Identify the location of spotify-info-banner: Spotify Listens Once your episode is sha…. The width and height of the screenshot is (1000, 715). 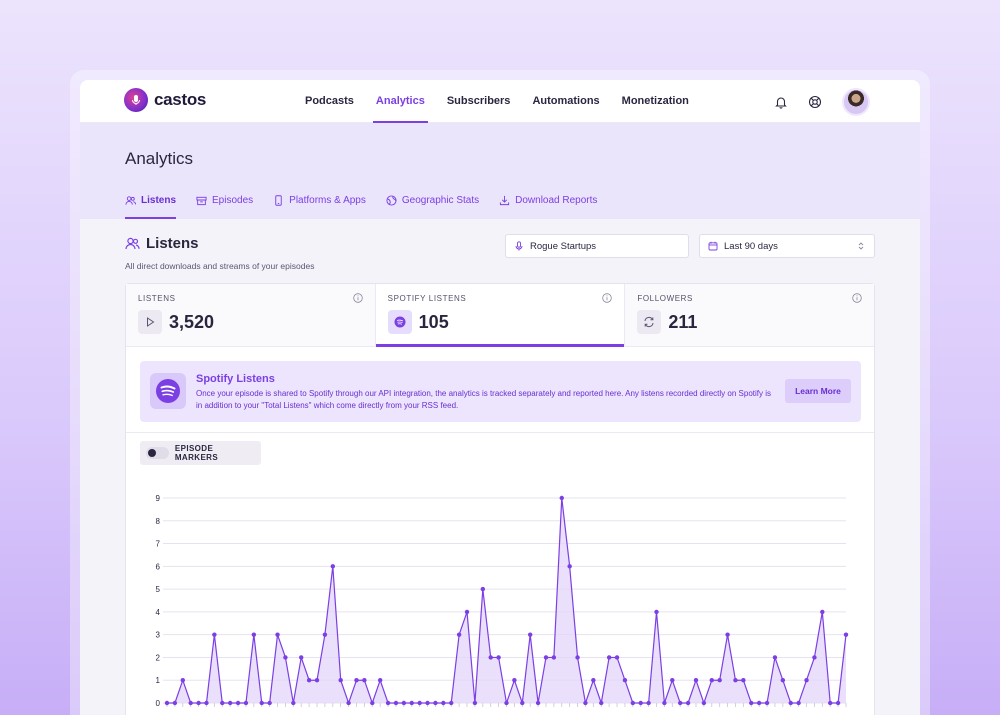
(500, 391).